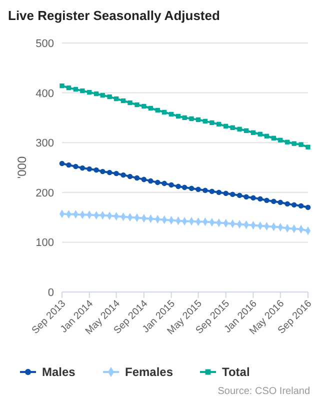 This screenshot has height=400, width=320. Describe the element at coordinates (51, 293) in the screenshot. I see `y-tick-label: 0` at that location.